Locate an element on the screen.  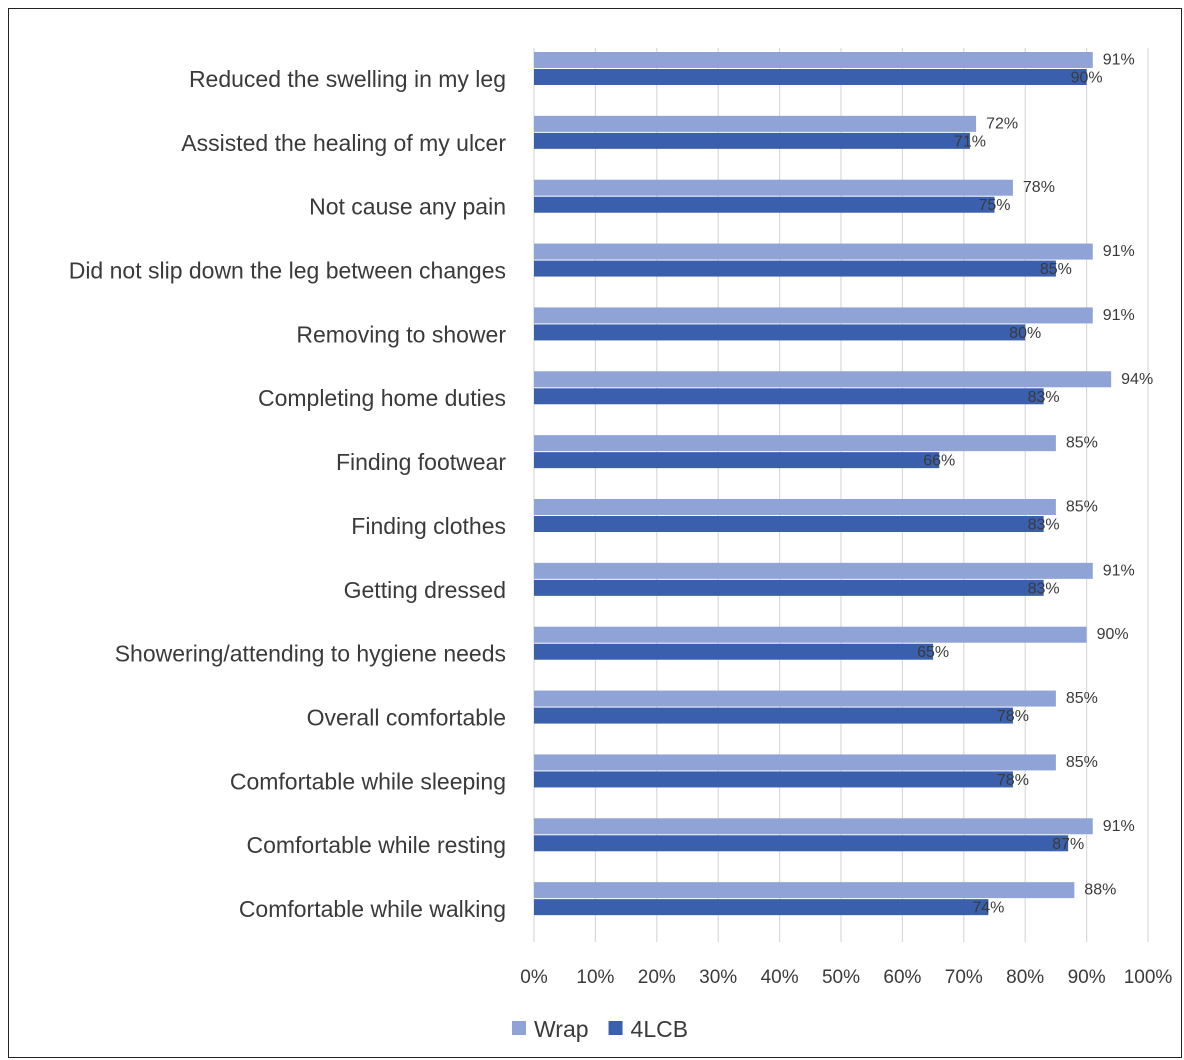
data-label-wrap: 72% is located at coordinates (1002, 123).